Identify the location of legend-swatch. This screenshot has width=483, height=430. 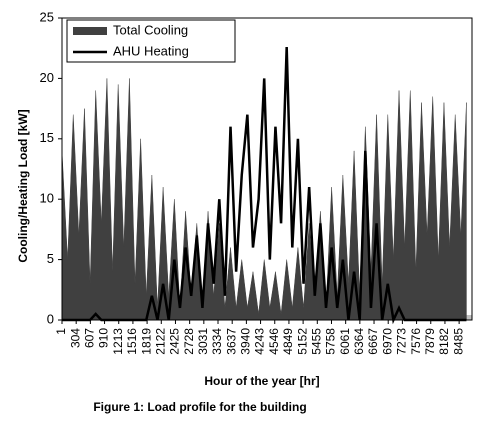
(90, 31).